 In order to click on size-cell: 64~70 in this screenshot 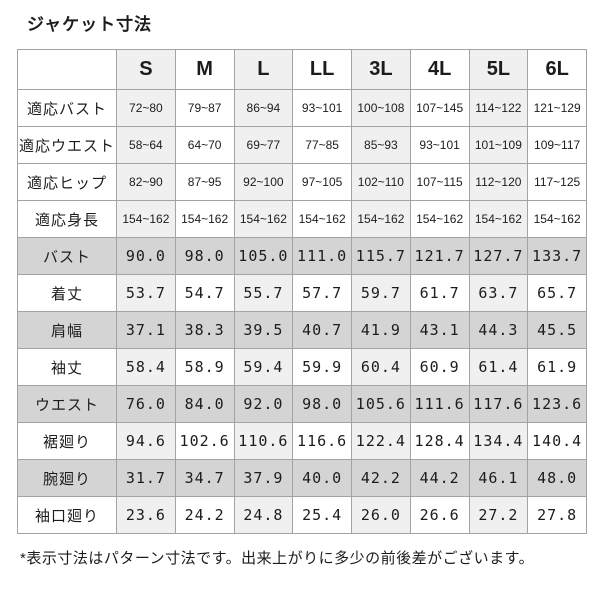, I will do `click(204, 145)`.